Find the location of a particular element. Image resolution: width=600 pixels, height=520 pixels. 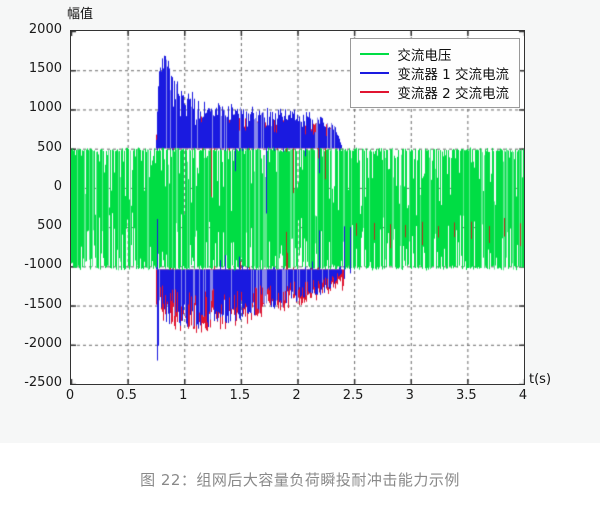

figure-caption: 图 22：组网后大容量负荷瞬投耐冲击能力示例 is located at coordinates (300, 480).